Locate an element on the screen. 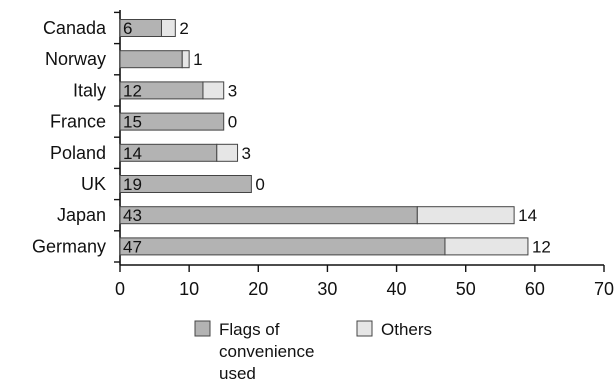 The height and width of the screenshot is (388, 615). legend: Flags of convenience used Others is located at coordinates (313, 351).